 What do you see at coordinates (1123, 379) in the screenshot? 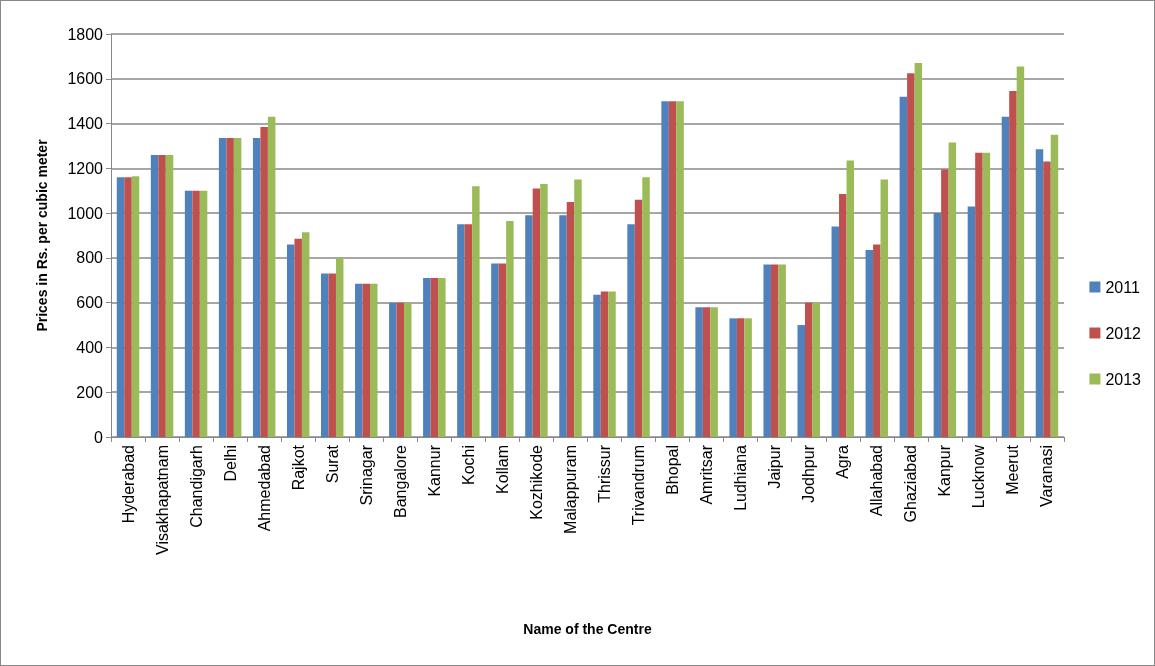
I see `legend-label: 2013` at bounding box center [1123, 379].